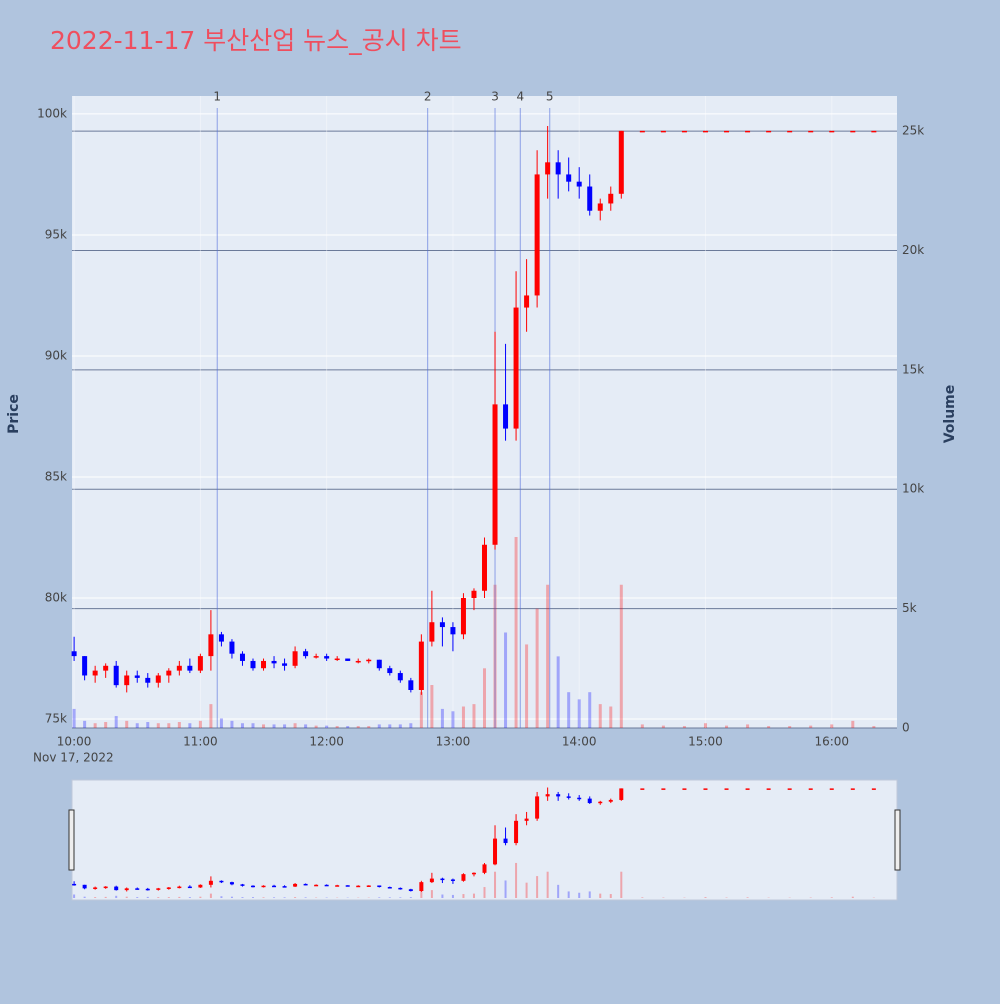  I want to click on y2-tick-label: 5k, so click(909, 608).